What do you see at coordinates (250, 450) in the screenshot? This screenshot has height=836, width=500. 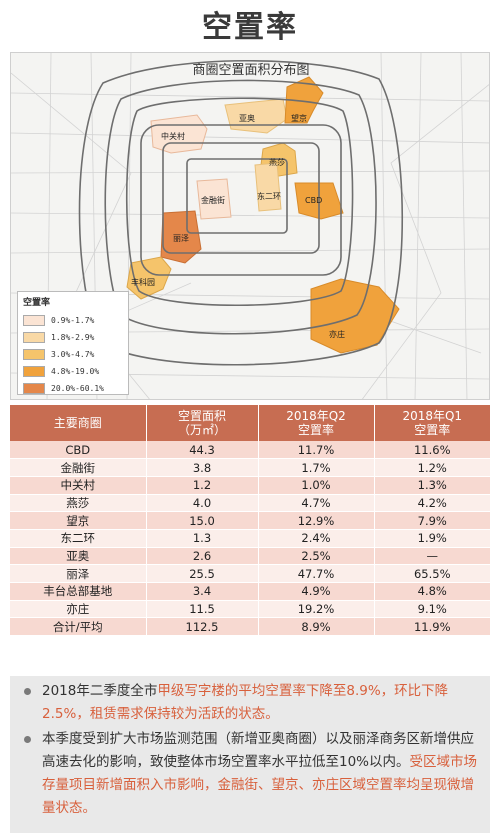 I see `table-row: CBD 44.3 11.7% 11.6%` at bounding box center [250, 450].